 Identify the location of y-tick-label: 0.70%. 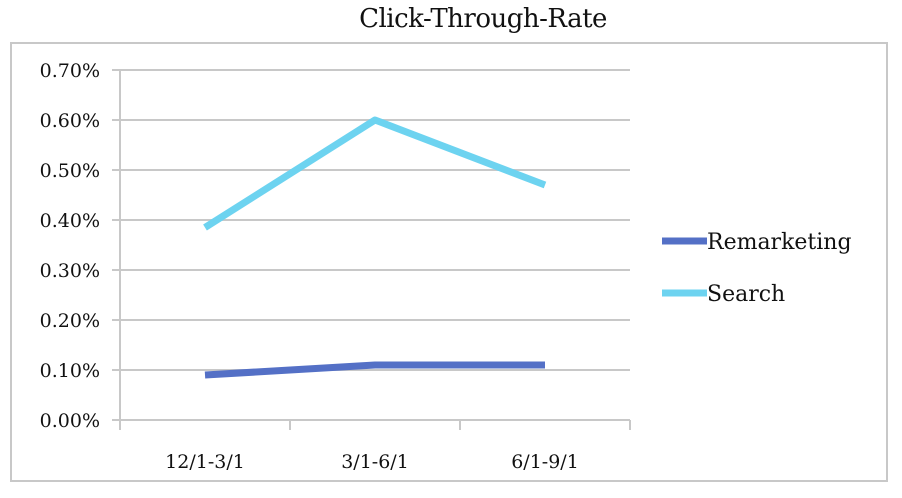
(70, 71).